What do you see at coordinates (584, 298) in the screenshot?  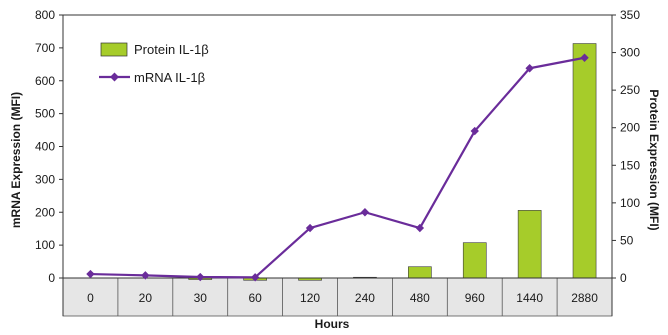 I see `x-tick-label: 2880` at bounding box center [584, 298].